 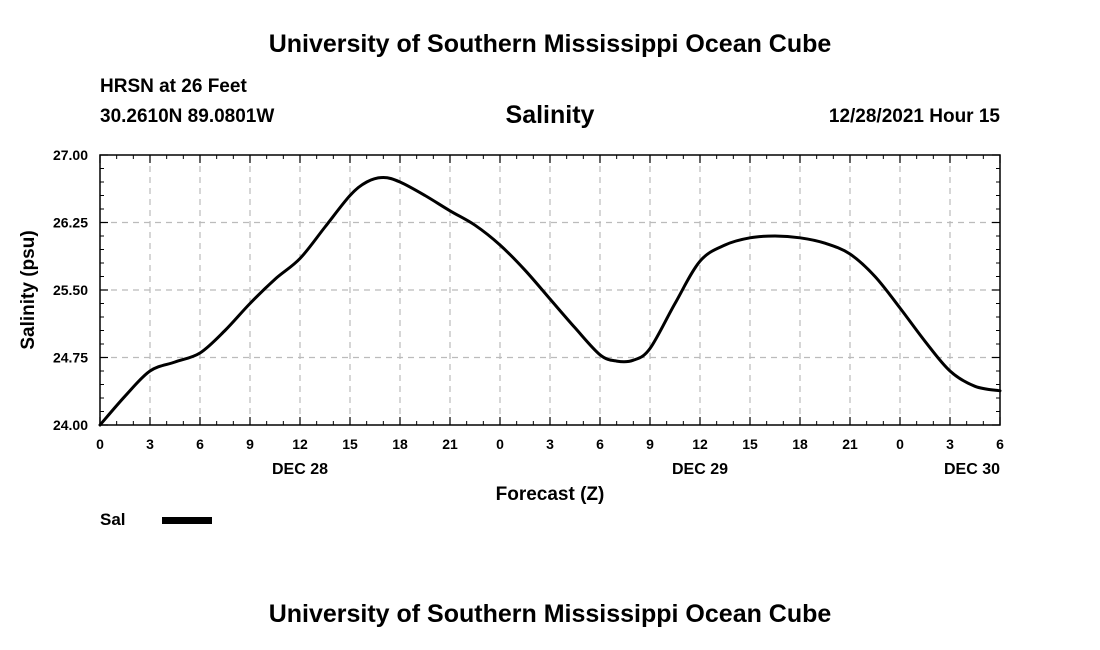 What do you see at coordinates (113, 519) in the screenshot?
I see `legend-label: Sal` at bounding box center [113, 519].